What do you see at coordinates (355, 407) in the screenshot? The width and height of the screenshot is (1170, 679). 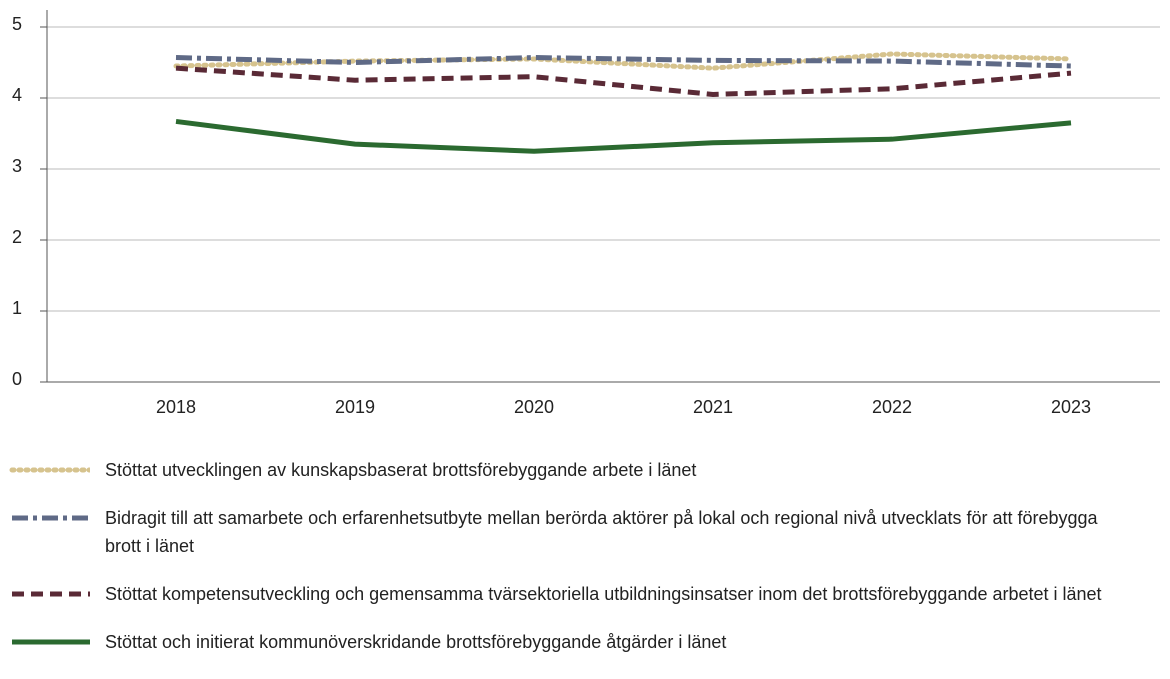 I see `x-tick-label: 2019` at bounding box center [355, 407].